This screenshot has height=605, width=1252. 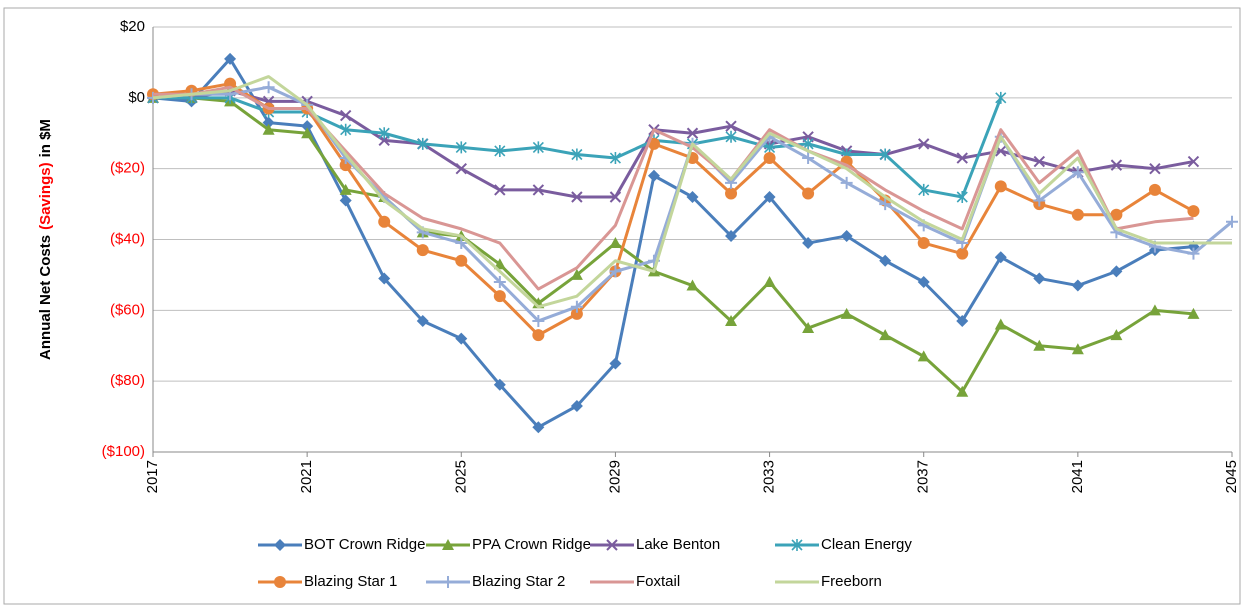 What do you see at coordinates (136, 97) in the screenshot?
I see `y-tick-label: $0` at bounding box center [136, 97].